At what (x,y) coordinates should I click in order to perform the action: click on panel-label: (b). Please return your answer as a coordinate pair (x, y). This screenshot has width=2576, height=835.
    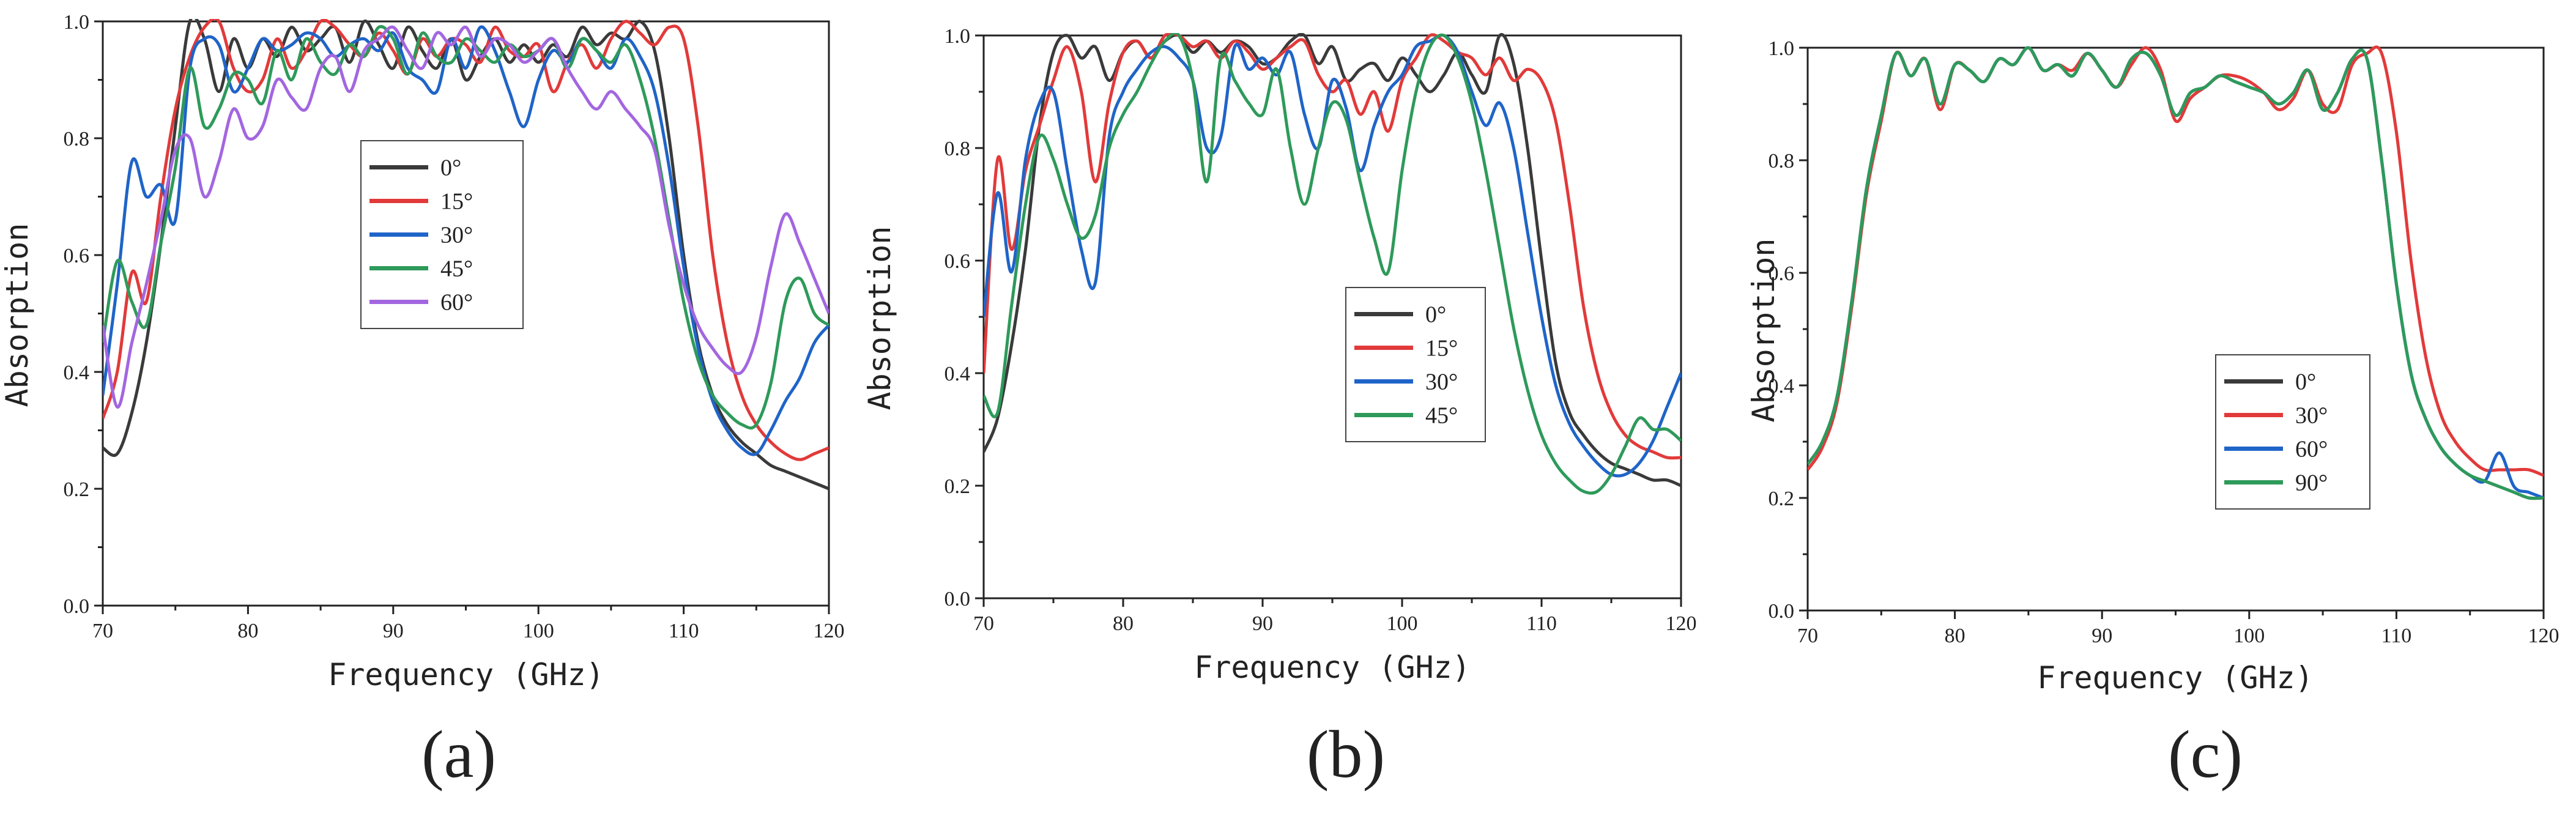
    Looking at the image, I should click on (1346, 754).